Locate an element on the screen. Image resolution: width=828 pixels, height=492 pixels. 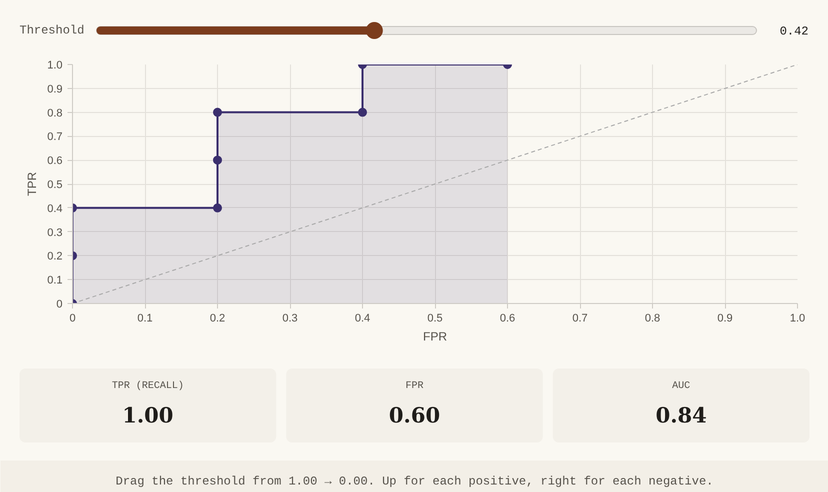
y-tick-label: 0.5 is located at coordinates (55, 185).